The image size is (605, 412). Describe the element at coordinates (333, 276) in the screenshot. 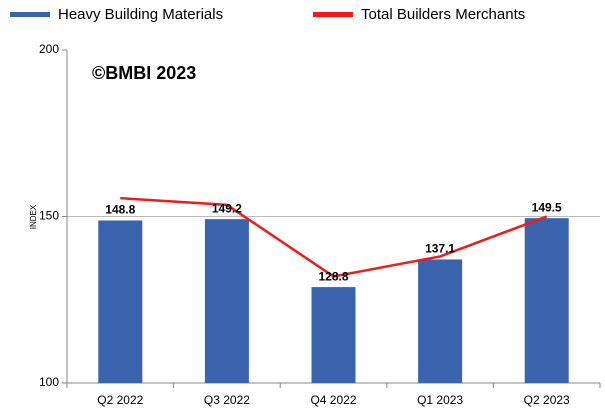

I see `data-label: 128.8` at that location.